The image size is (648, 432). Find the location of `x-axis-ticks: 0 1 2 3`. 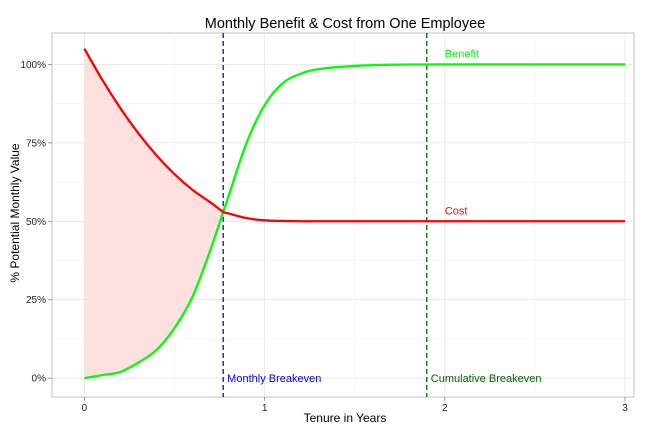

x-axis-ticks: 0 1 2 3 is located at coordinates (355, 405).